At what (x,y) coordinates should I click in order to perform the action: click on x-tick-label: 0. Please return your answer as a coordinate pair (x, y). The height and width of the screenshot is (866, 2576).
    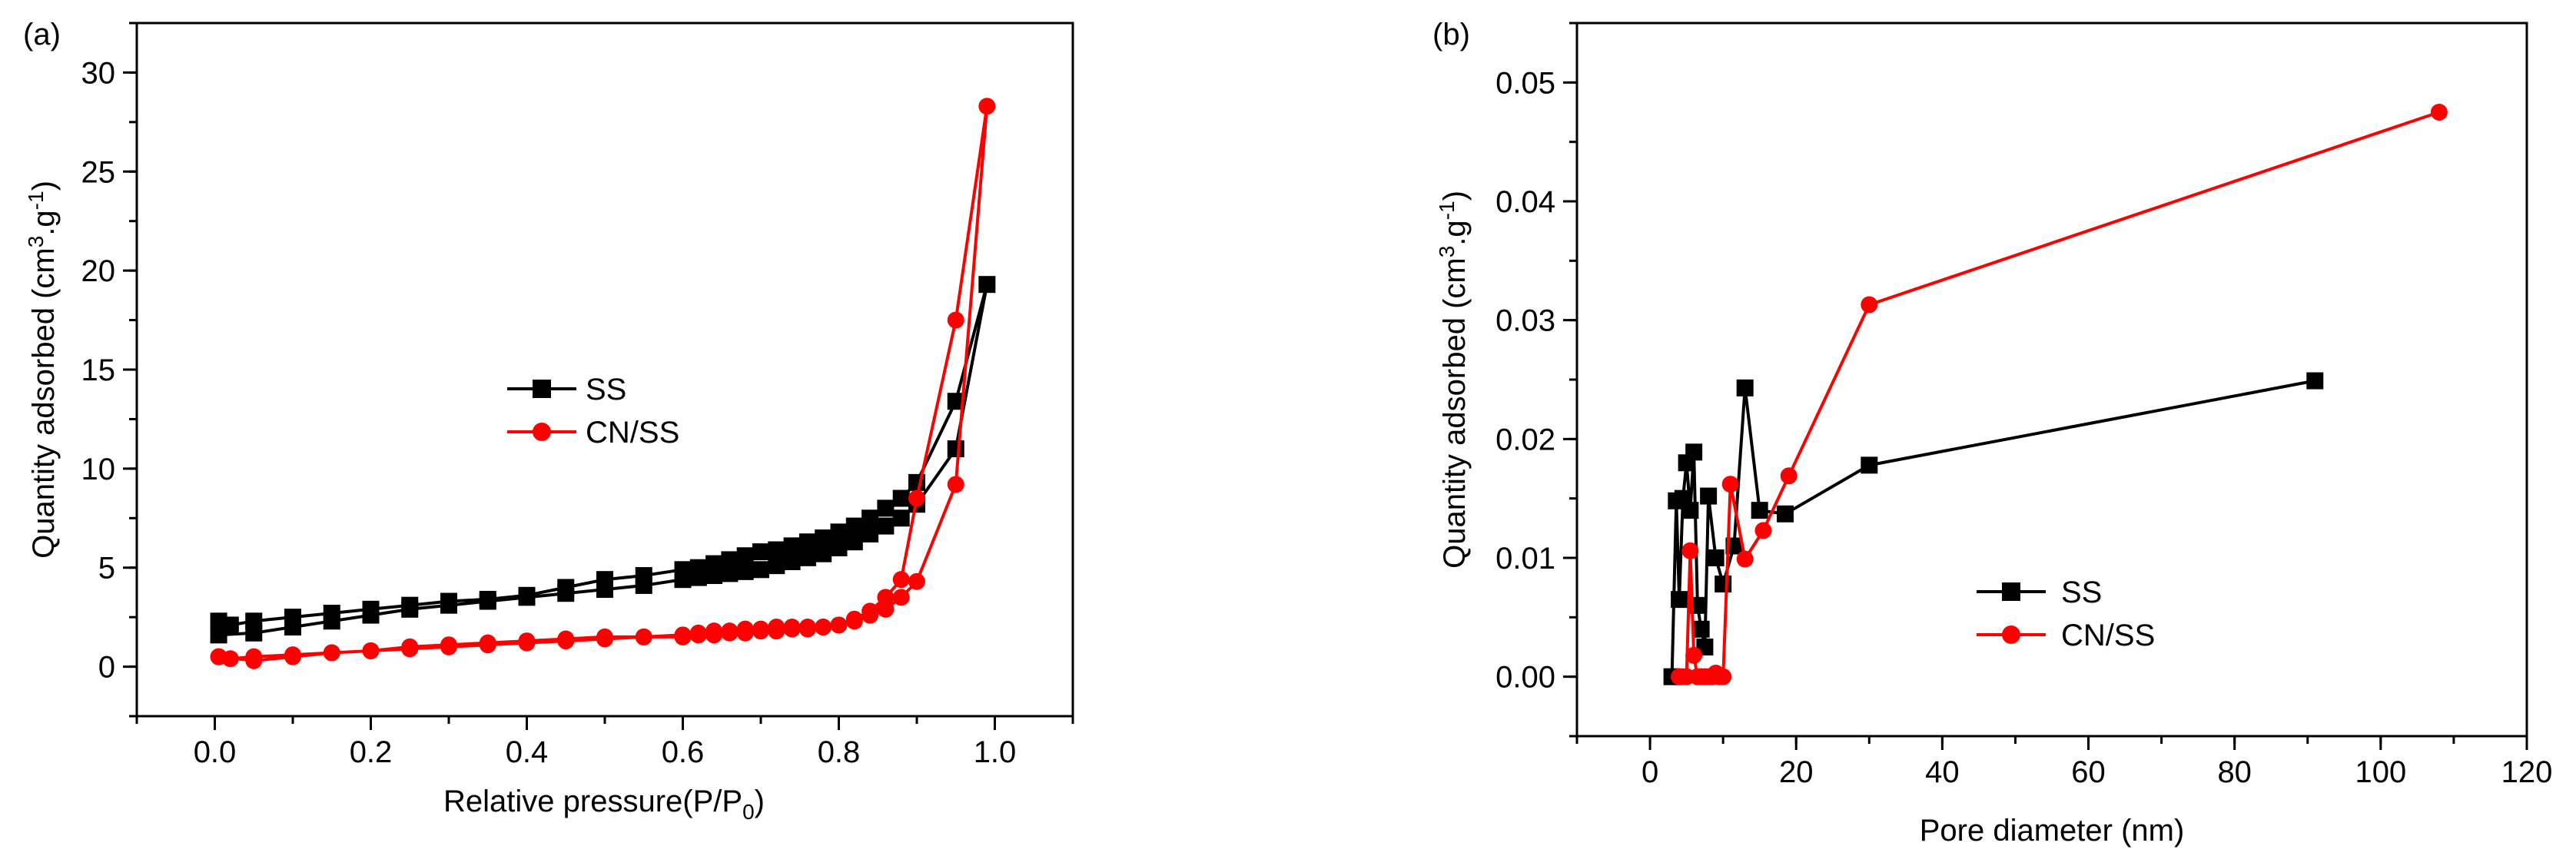
    Looking at the image, I should click on (1650, 772).